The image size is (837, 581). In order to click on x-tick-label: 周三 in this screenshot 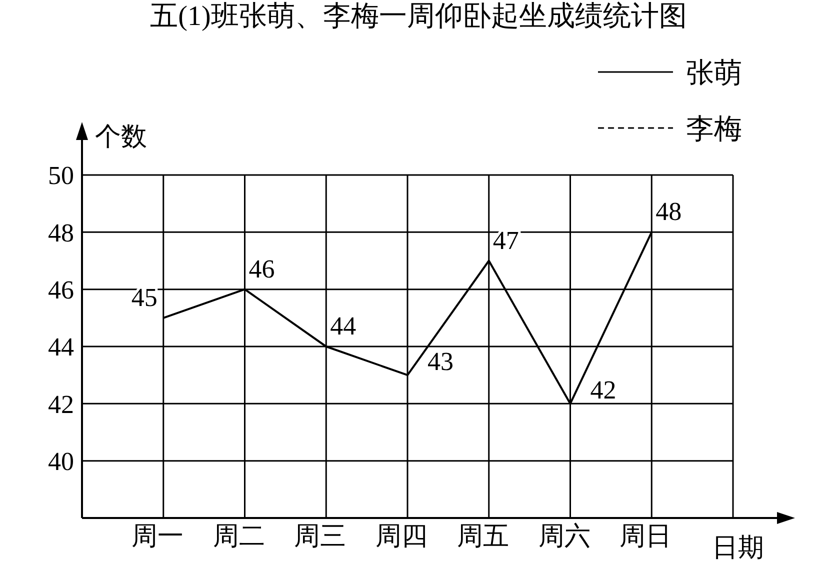, I will do `click(320, 535)`.